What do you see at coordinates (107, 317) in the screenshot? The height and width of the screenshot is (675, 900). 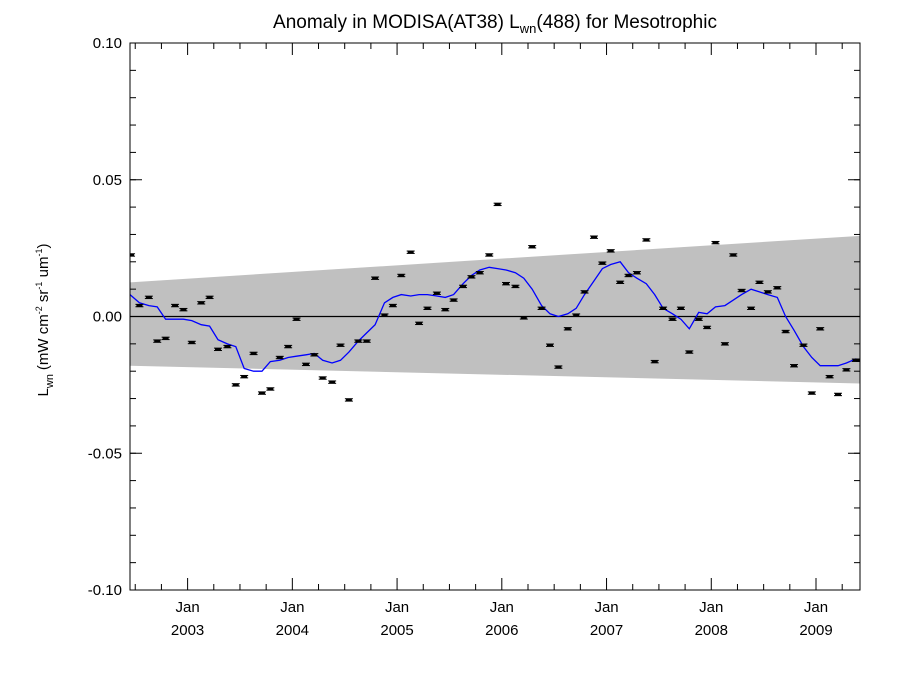 I see `y-tick-label: 0.00` at bounding box center [107, 317].